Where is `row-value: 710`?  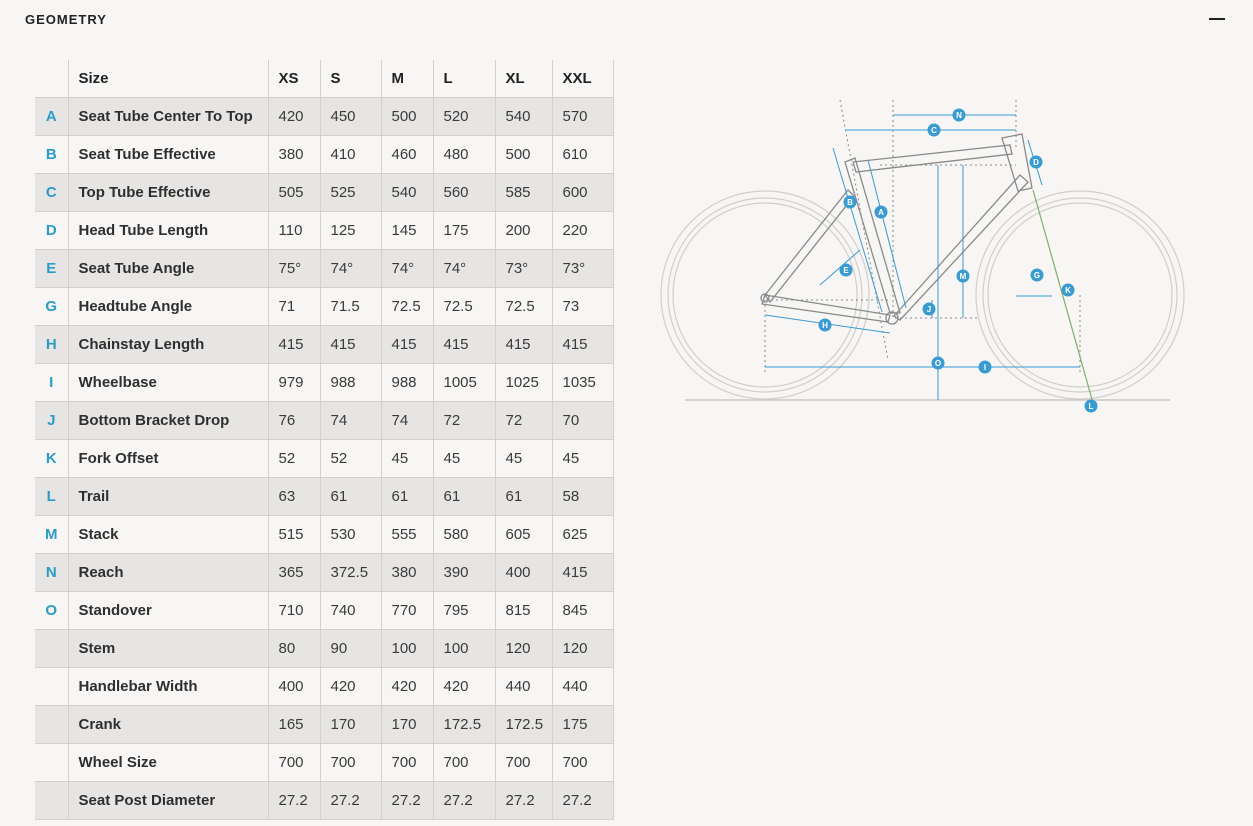
row-value: 710 is located at coordinates (294, 610).